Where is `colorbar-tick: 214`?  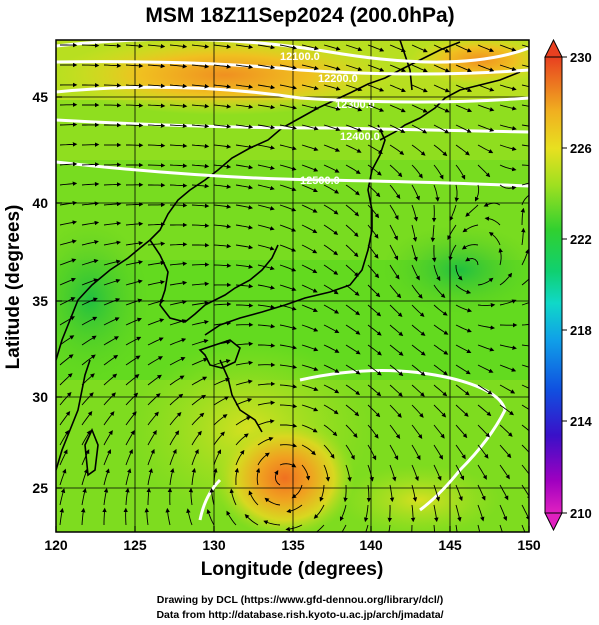
colorbar-tick: 214 is located at coordinates (581, 421).